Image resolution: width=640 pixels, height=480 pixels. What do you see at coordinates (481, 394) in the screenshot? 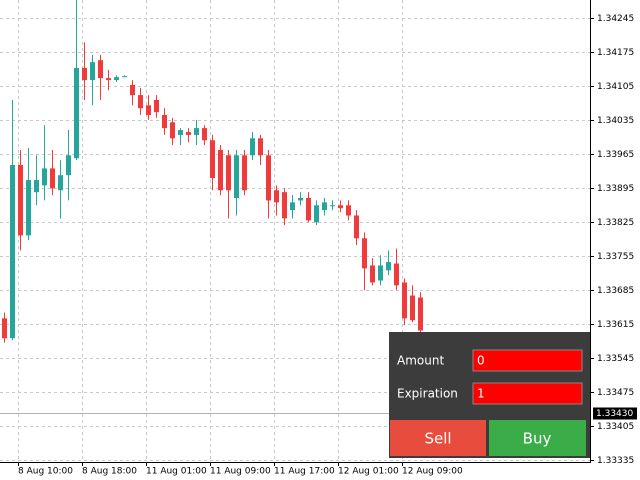
I see `expiration-value: 1` at bounding box center [481, 394].